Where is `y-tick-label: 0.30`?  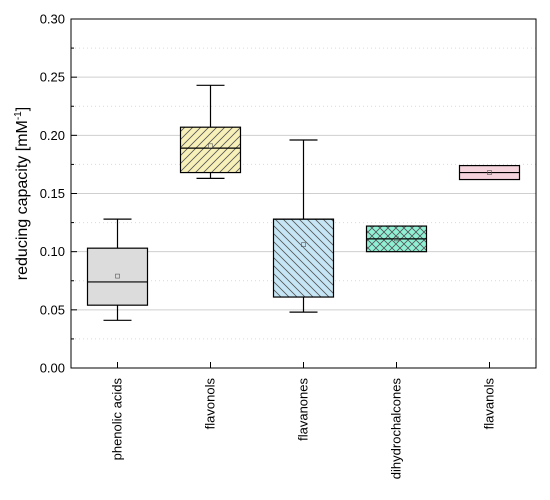
y-tick-label: 0.30 is located at coordinates (52, 19).